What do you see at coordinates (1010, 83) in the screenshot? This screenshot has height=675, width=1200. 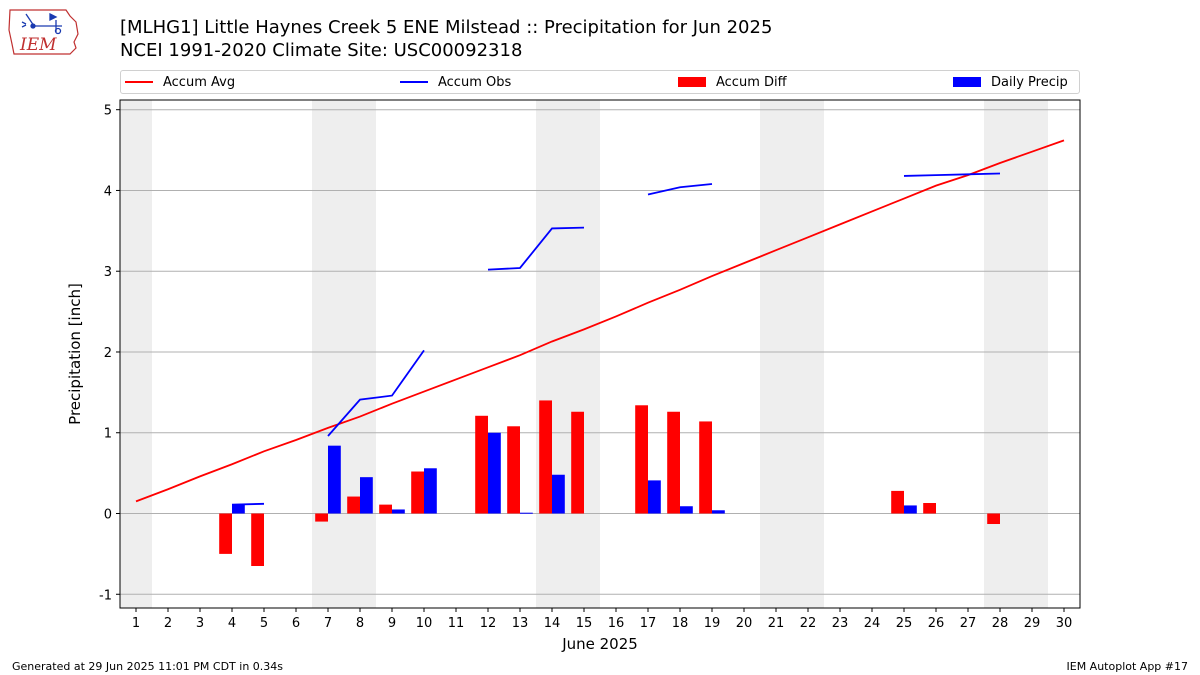 I see `legend-item-daily-precip: Daily Precip` at bounding box center [1010, 83].